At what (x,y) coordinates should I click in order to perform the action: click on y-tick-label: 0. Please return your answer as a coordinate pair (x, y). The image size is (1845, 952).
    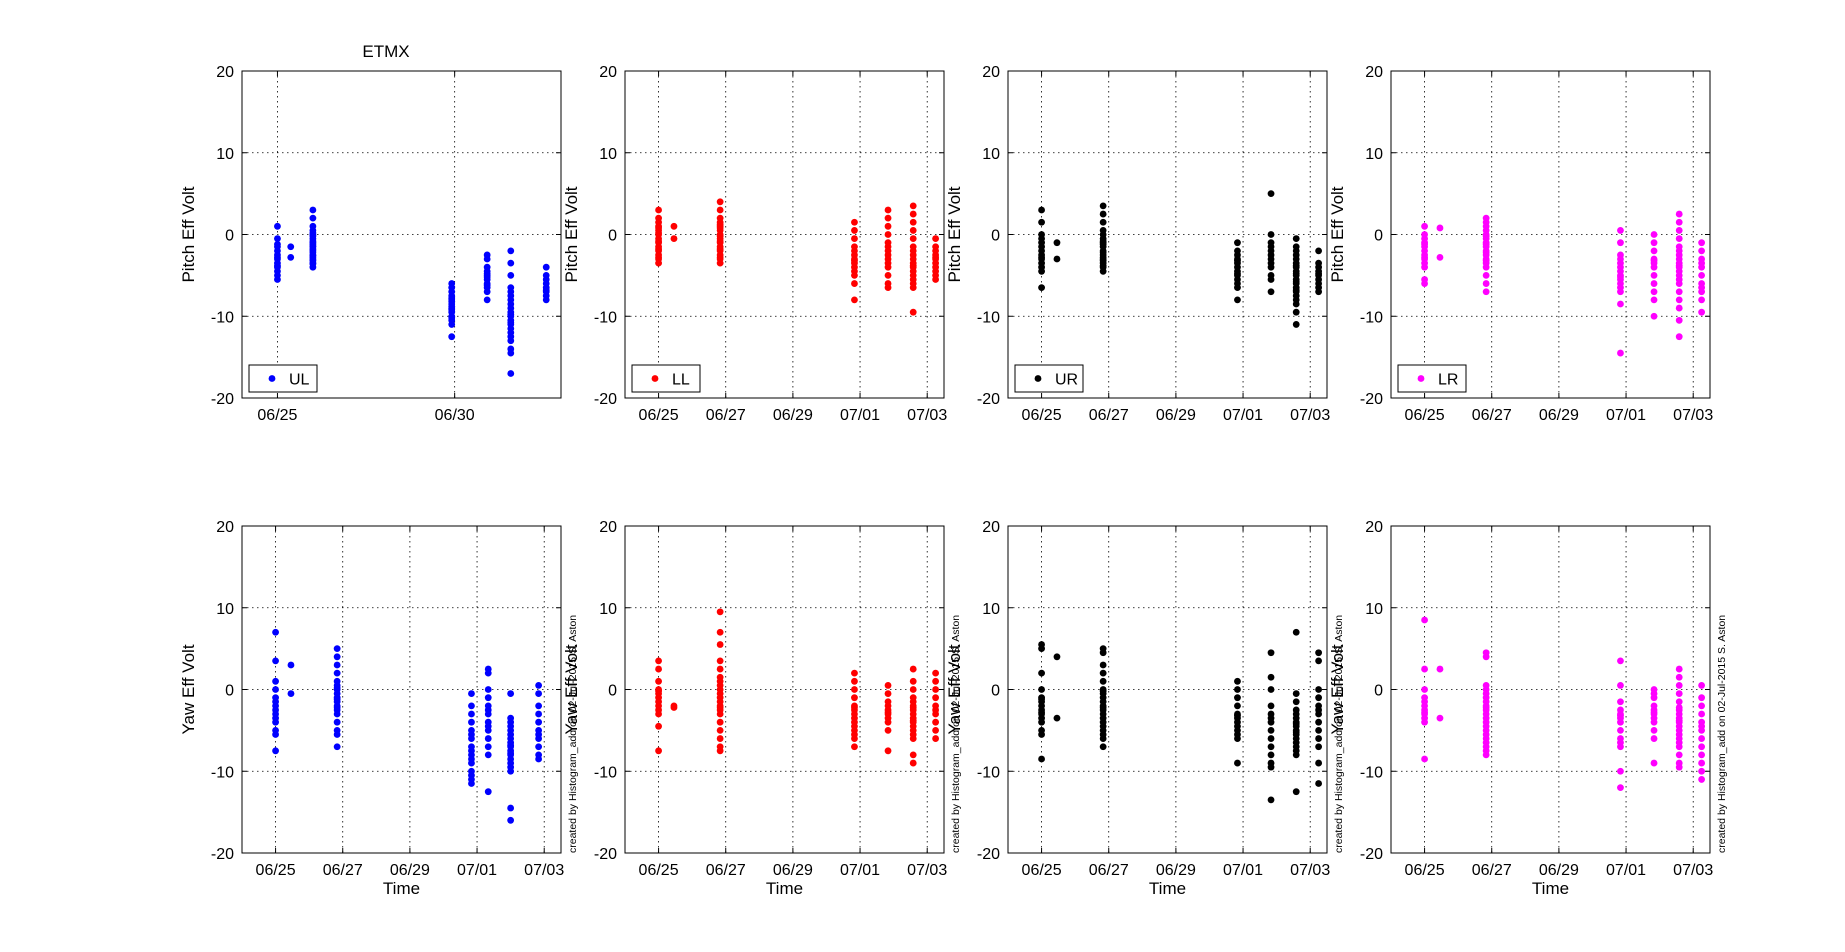
    Looking at the image, I should click on (1378, 691).